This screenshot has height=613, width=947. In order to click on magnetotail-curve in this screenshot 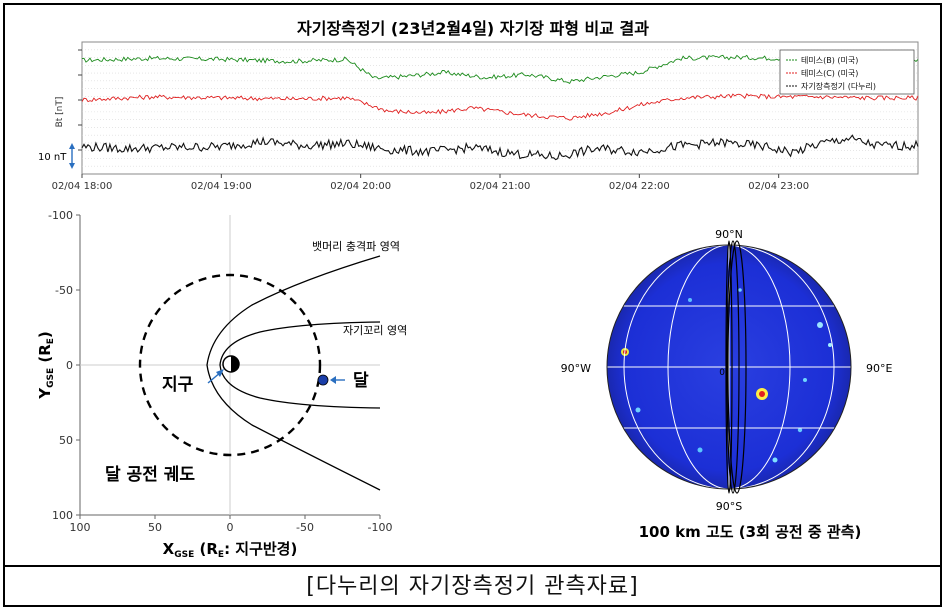, I will do `click(300, 365)`.